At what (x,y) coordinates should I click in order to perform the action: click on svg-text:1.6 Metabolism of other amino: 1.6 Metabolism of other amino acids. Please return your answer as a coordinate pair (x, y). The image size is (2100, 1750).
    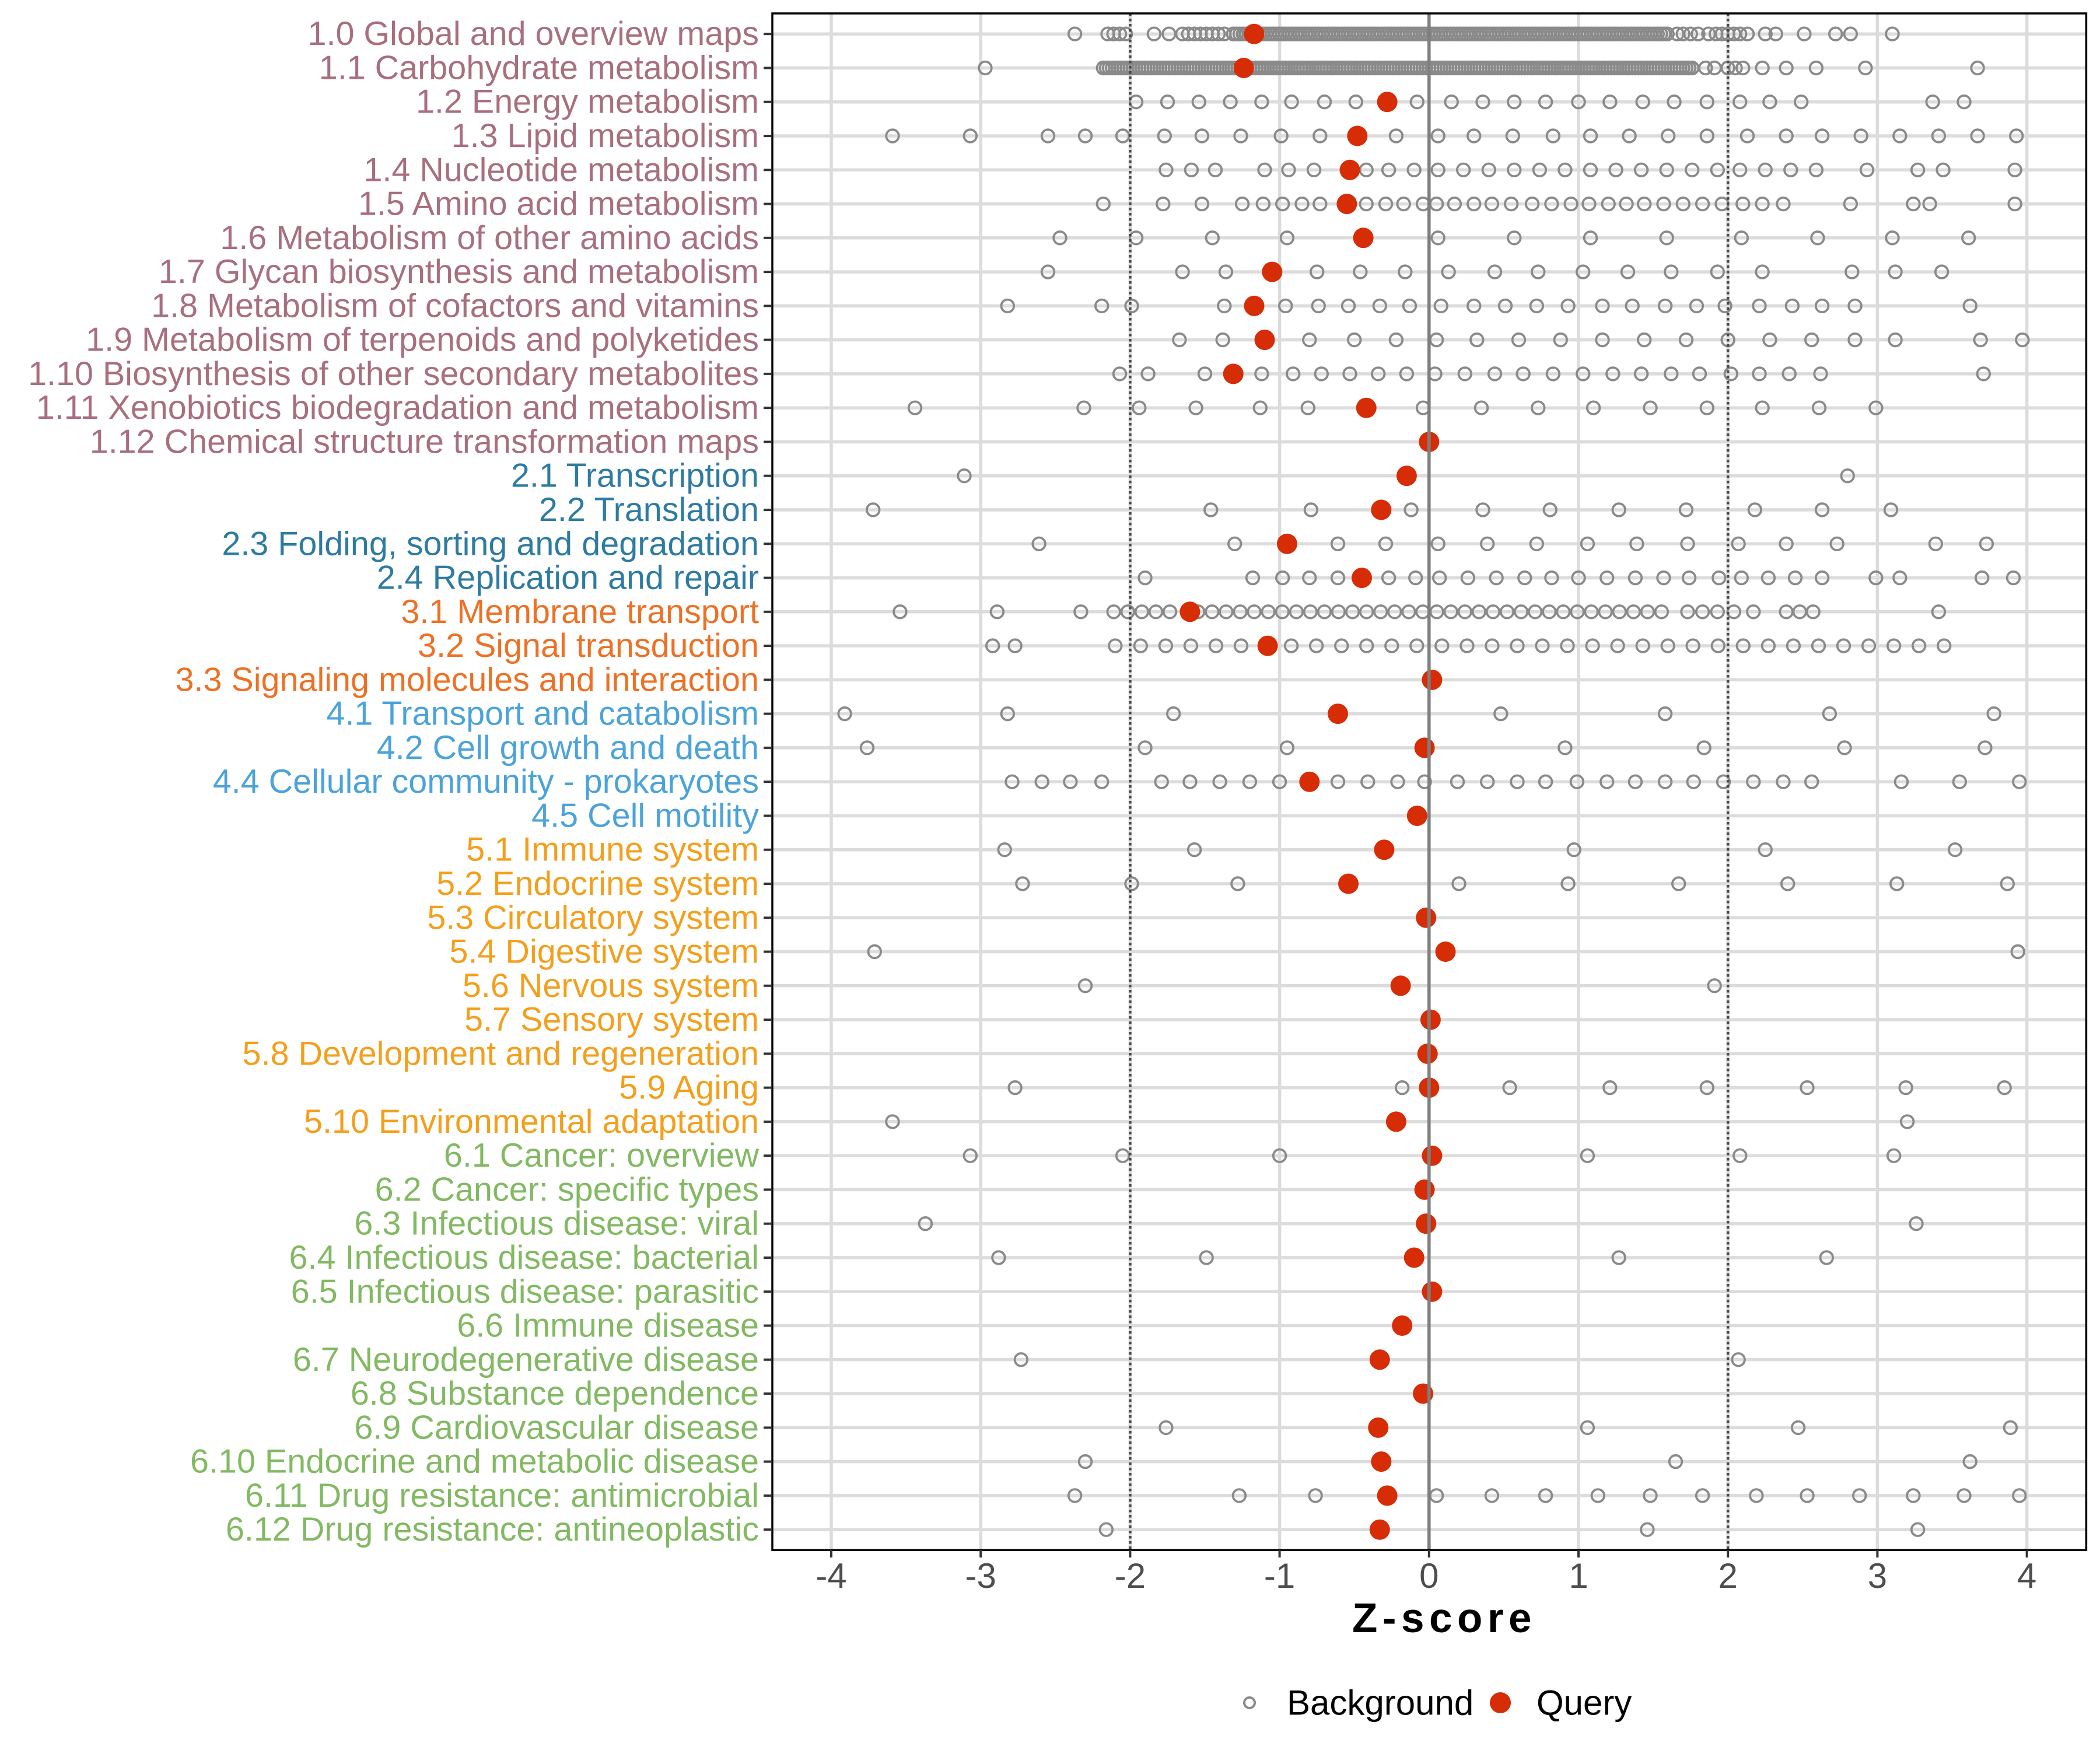
    Looking at the image, I should click on (489, 238).